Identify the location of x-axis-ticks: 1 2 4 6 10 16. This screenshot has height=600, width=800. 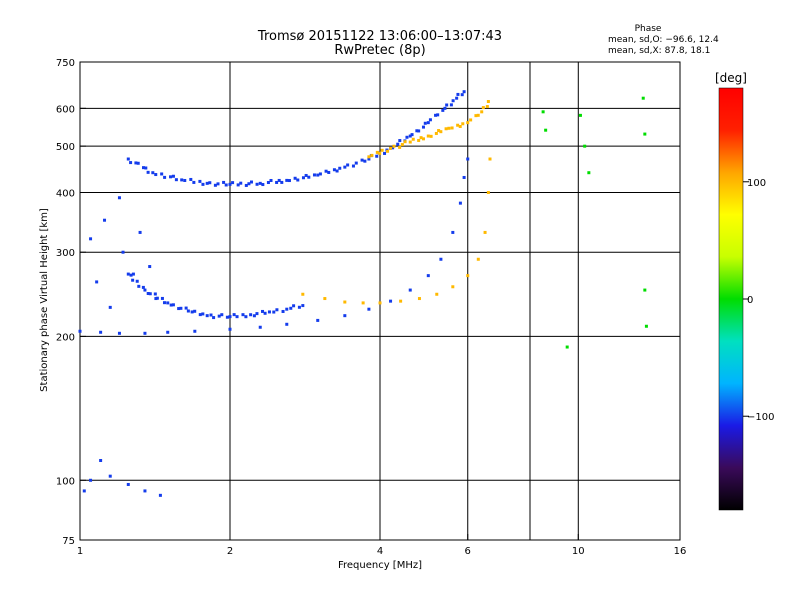
(381, 545).